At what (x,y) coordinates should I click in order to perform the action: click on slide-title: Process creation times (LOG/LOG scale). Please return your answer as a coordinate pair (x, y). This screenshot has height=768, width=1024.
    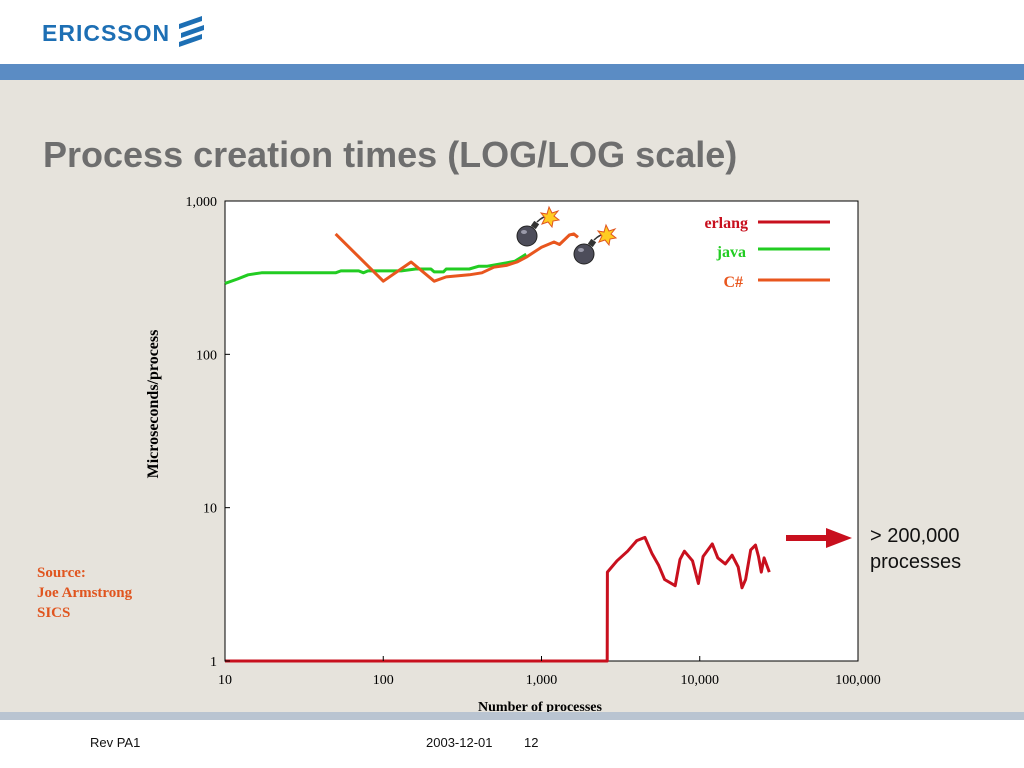
    Looking at the image, I should click on (390, 154).